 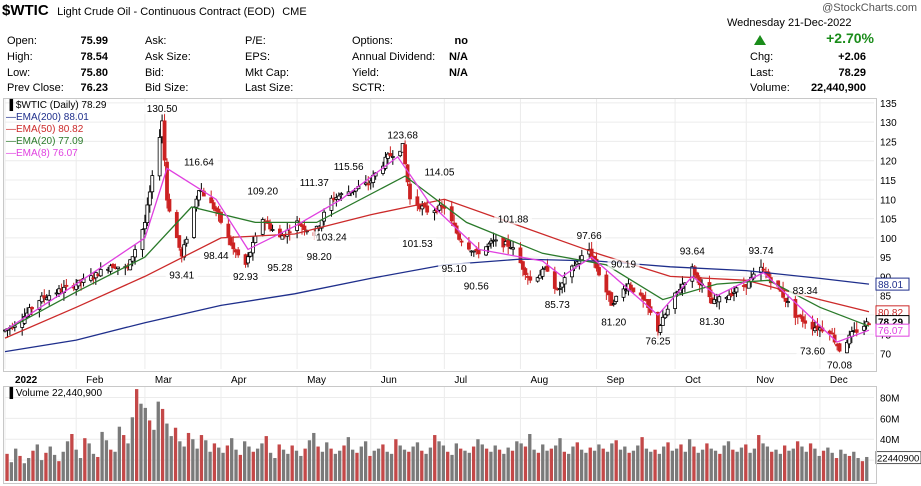 I want to click on symbol: $WTIC, so click(x=25, y=10).